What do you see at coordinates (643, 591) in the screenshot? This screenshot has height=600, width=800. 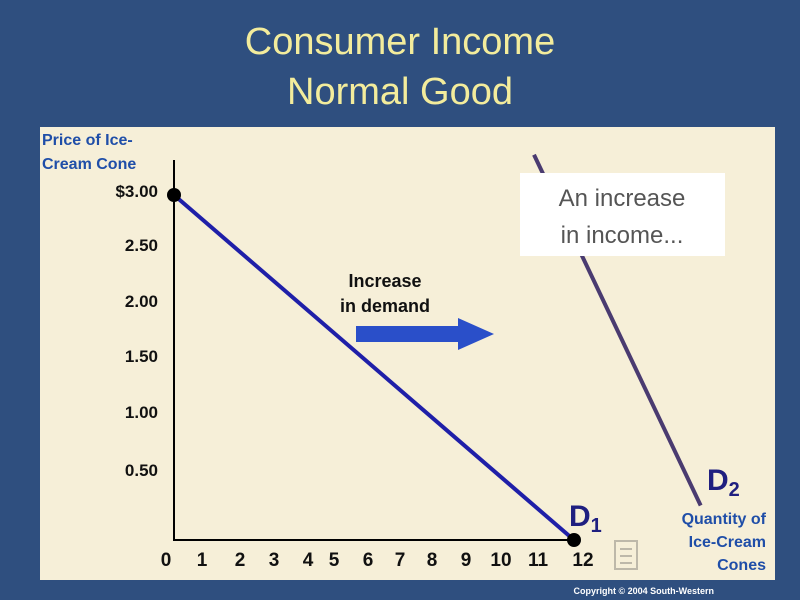 I see `copyright: Copyright © 2004 South-Western` at bounding box center [643, 591].